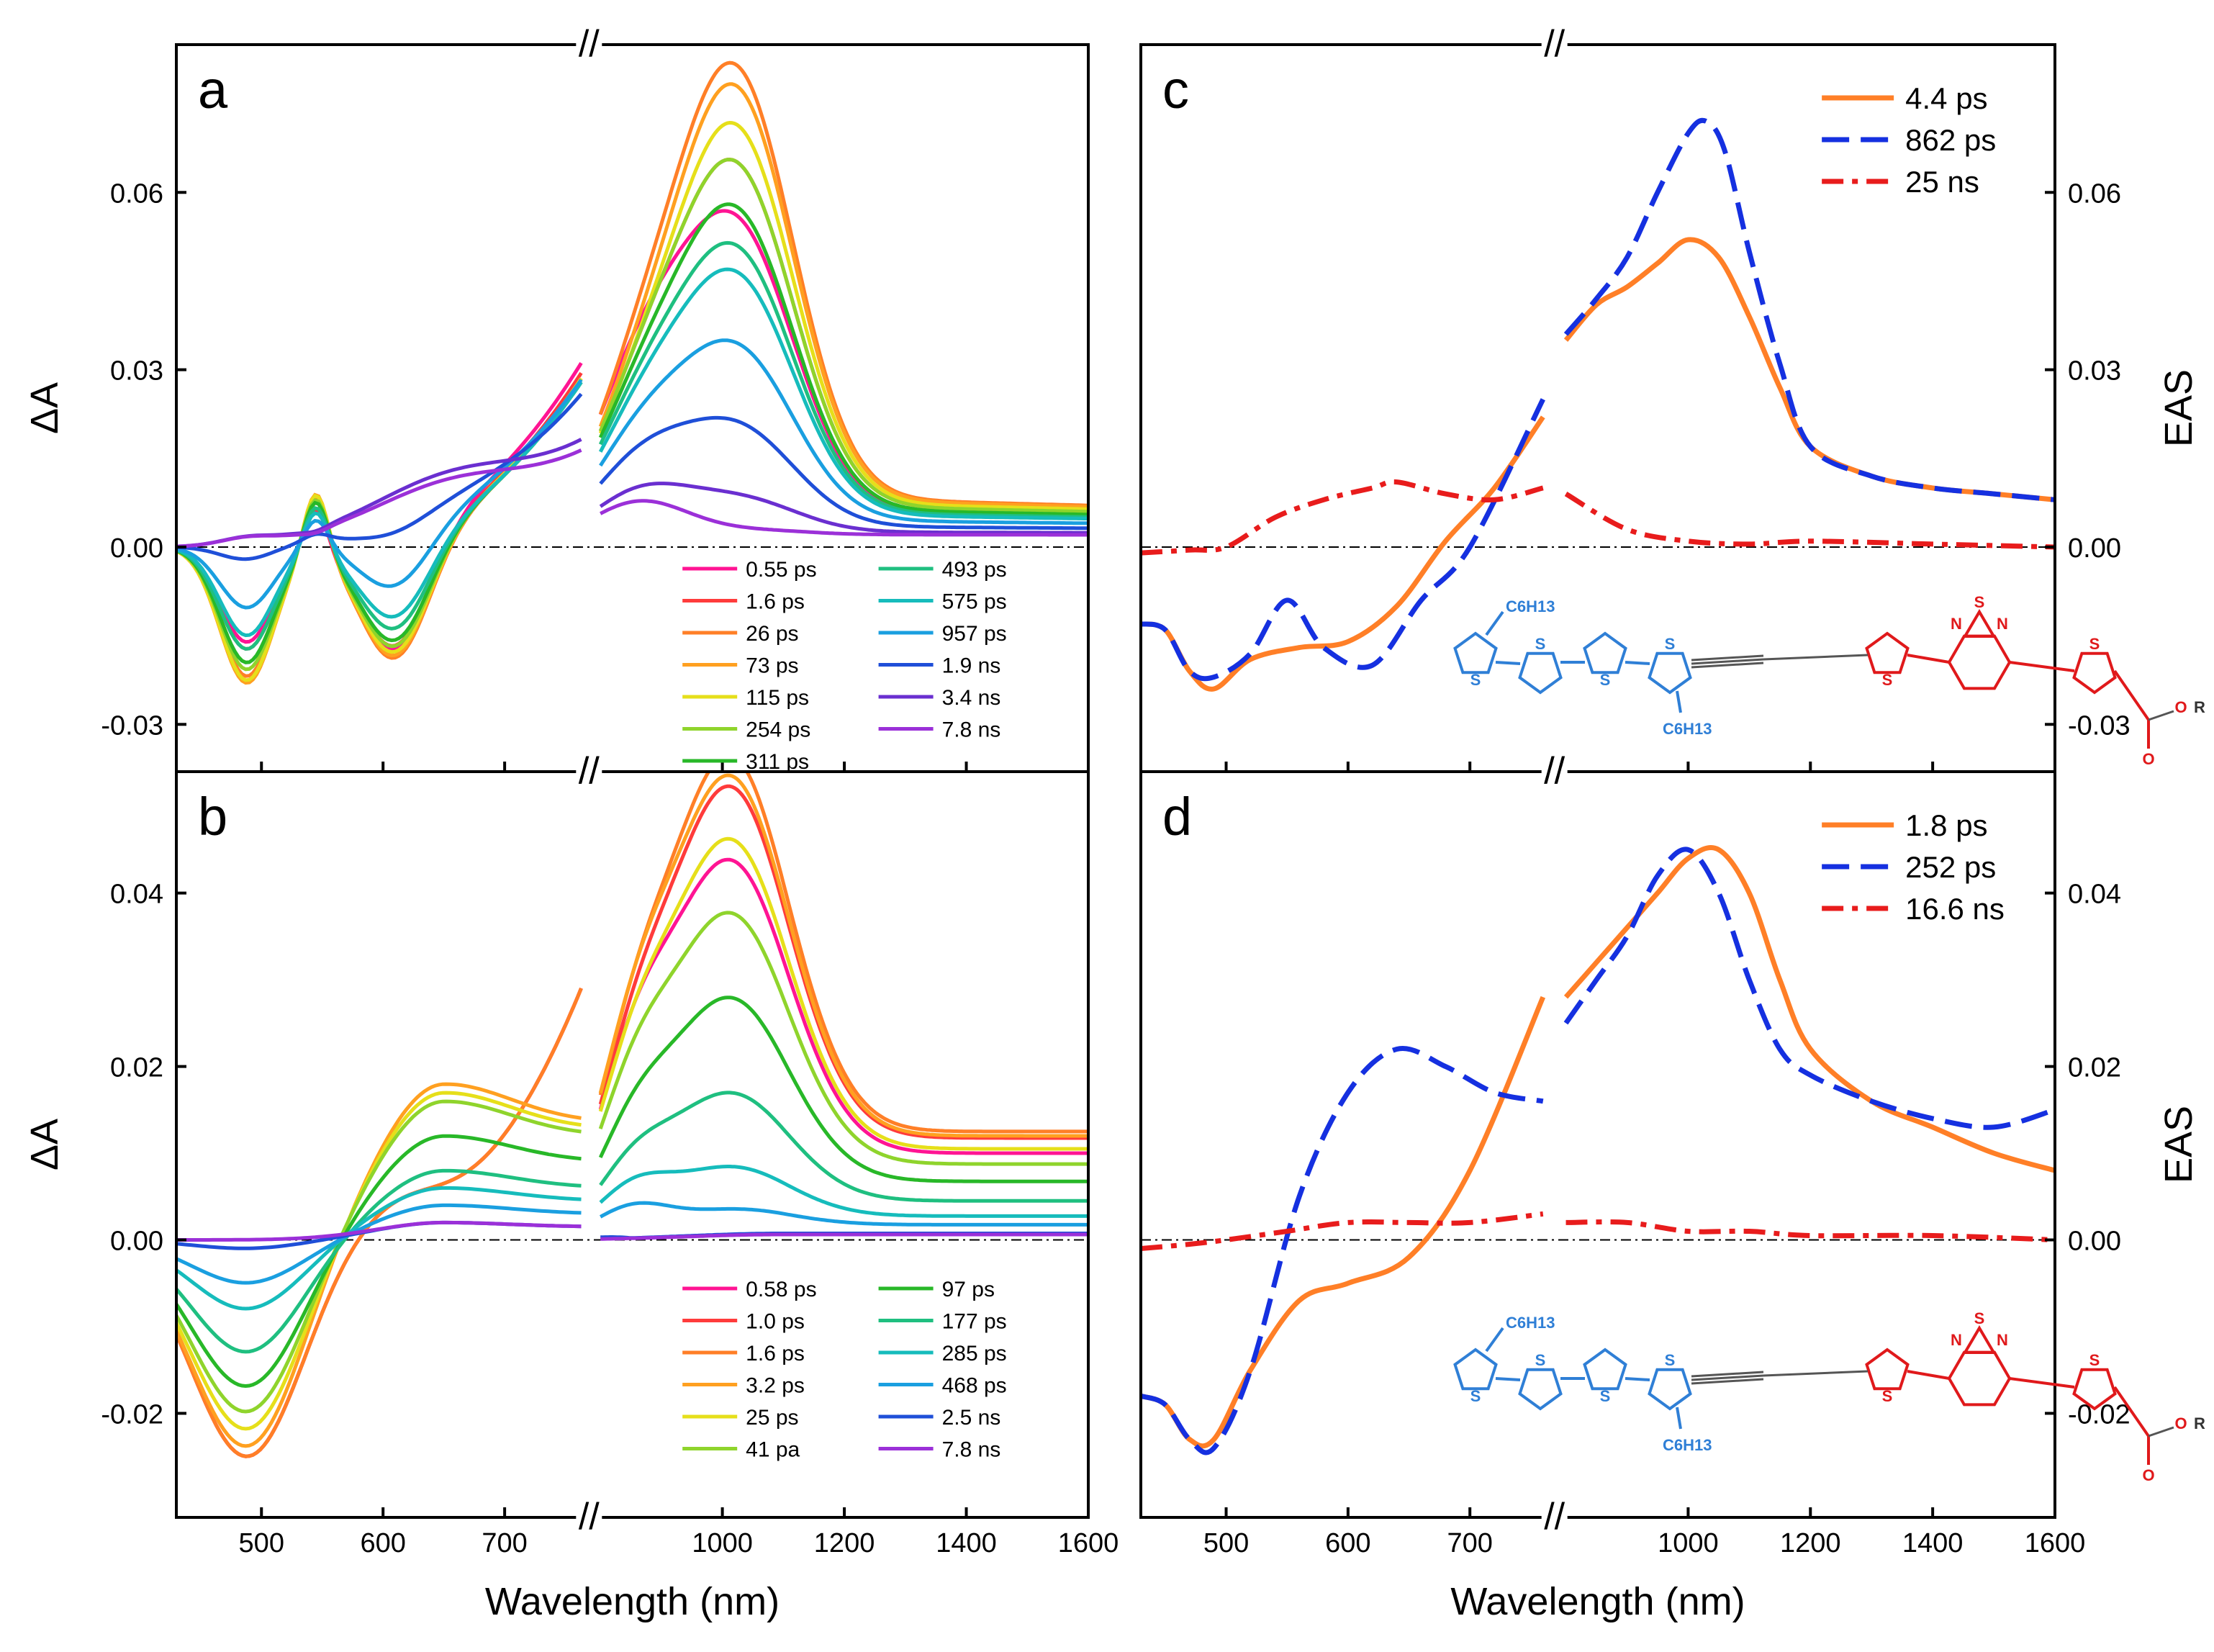  Describe the element at coordinates (746, 730) in the screenshot. I see `legend-item: 254 ps` at that location.